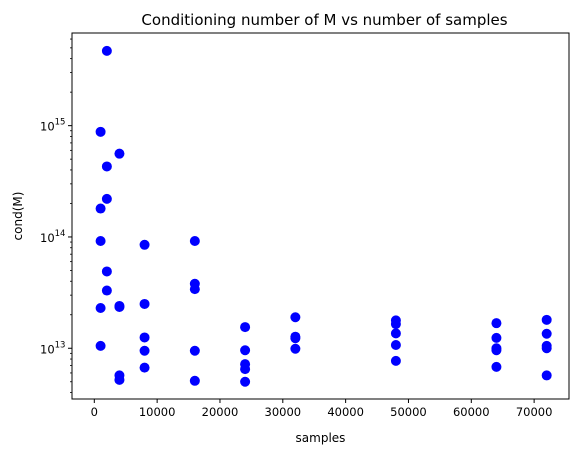  What do you see at coordinates (52, 126) in the screenshot?
I see `y-tick-label: 1015` at bounding box center [52, 126].